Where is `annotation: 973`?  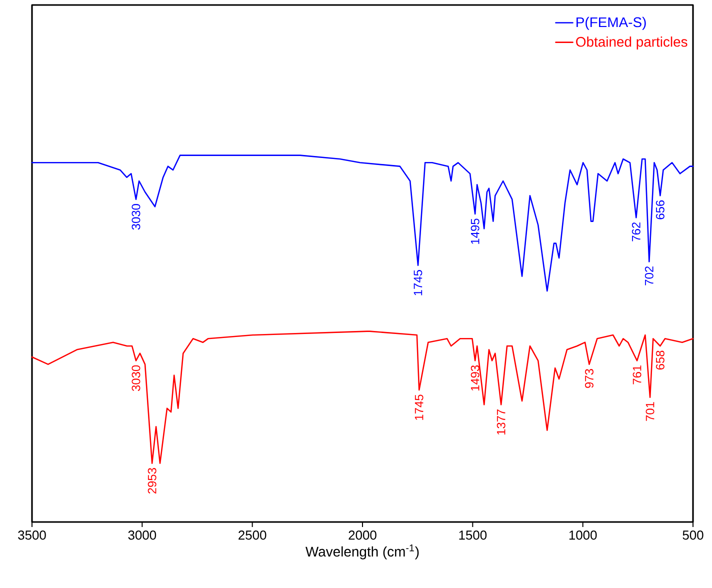
annotation: 973 is located at coordinates (589, 378).